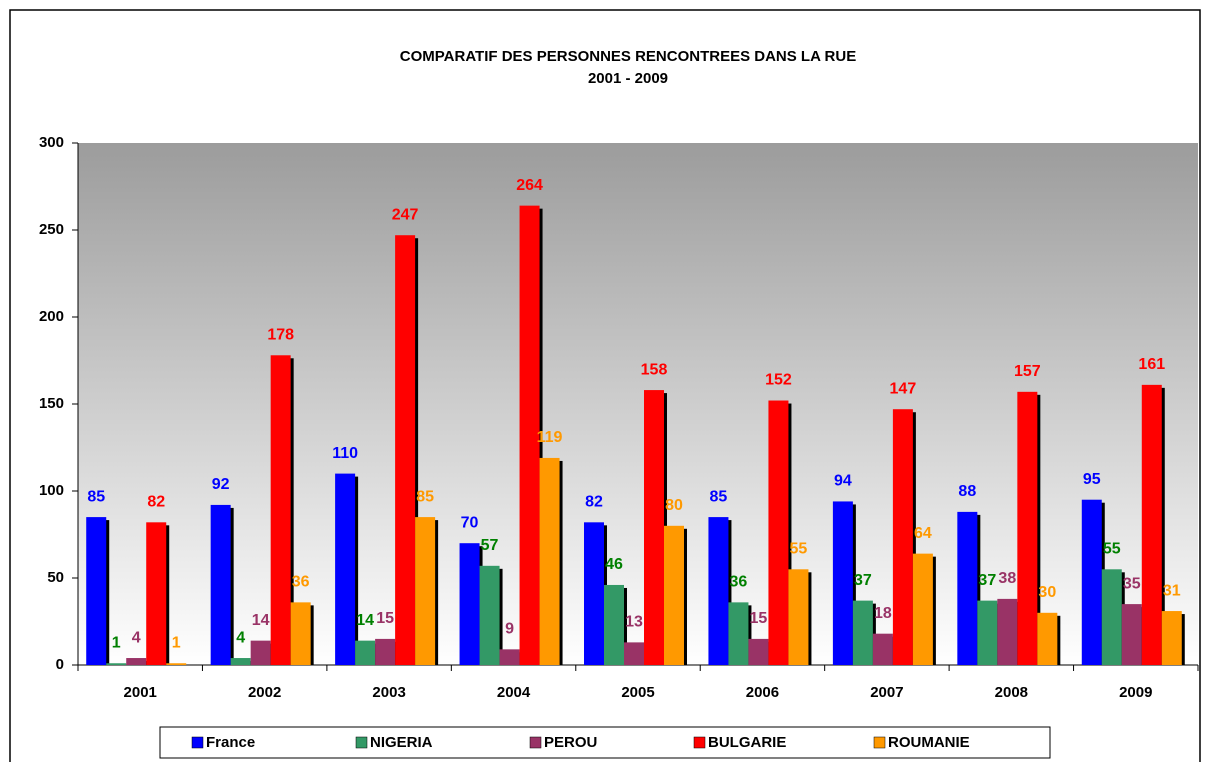 The height and width of the screenshot is (762, 1207). I want to click on data-label: 31, so click(1172, 590).